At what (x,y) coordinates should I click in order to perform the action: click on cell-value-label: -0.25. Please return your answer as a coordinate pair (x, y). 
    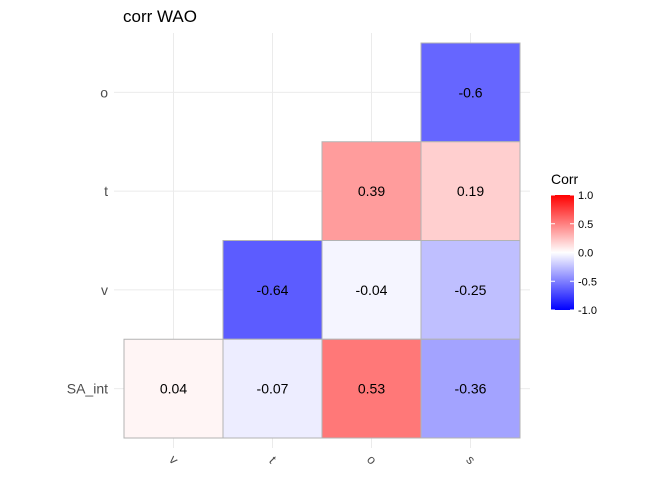
    Looking at the image, I should click on (471, 290).